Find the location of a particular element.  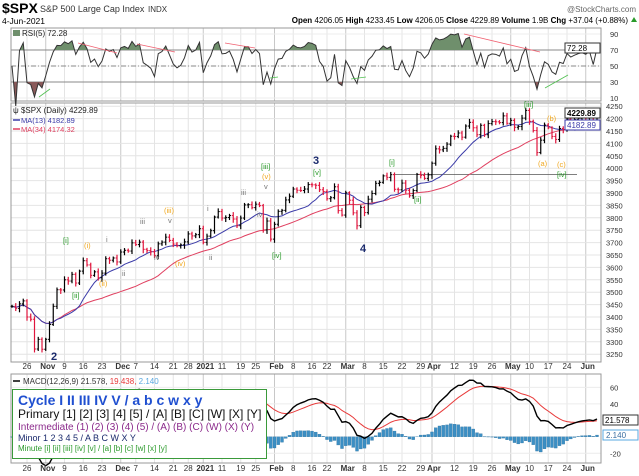

wave-label: ii is located at coordinates (124, 273).